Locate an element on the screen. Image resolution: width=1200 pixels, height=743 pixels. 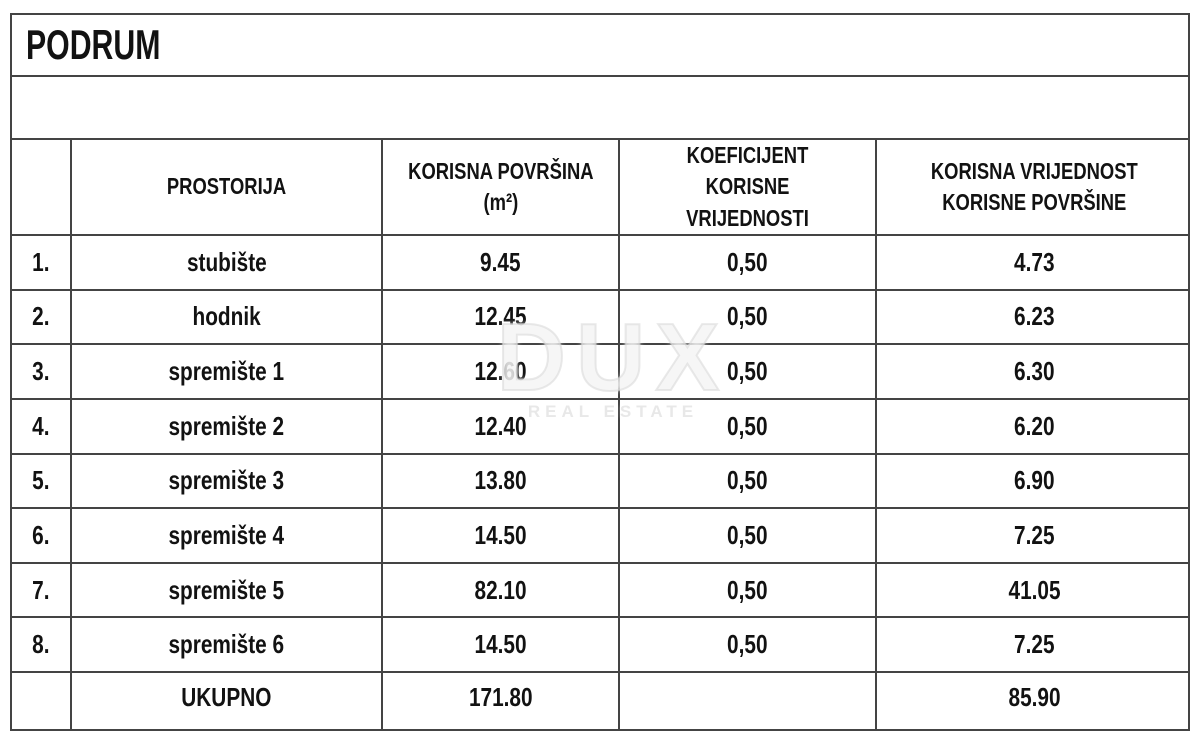
table-row: 1. stubište 9.45 0,50 4.73 is located at coordinates (600, 263).